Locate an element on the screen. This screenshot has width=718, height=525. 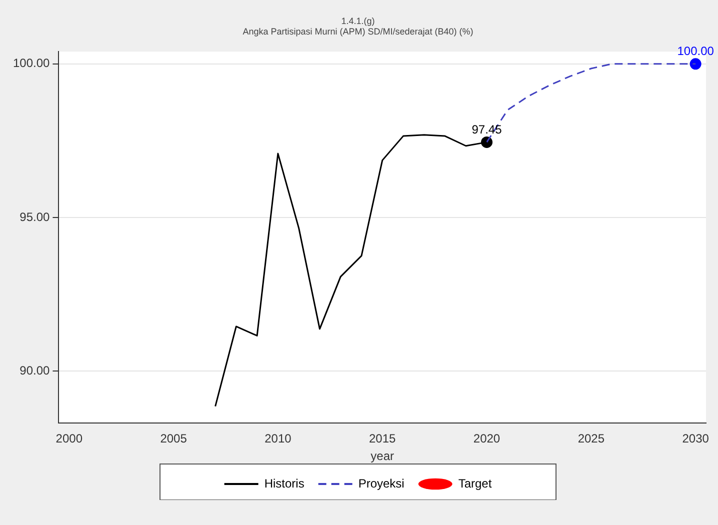
x-tick-label: 2015 is located at coordinates (382, 439).